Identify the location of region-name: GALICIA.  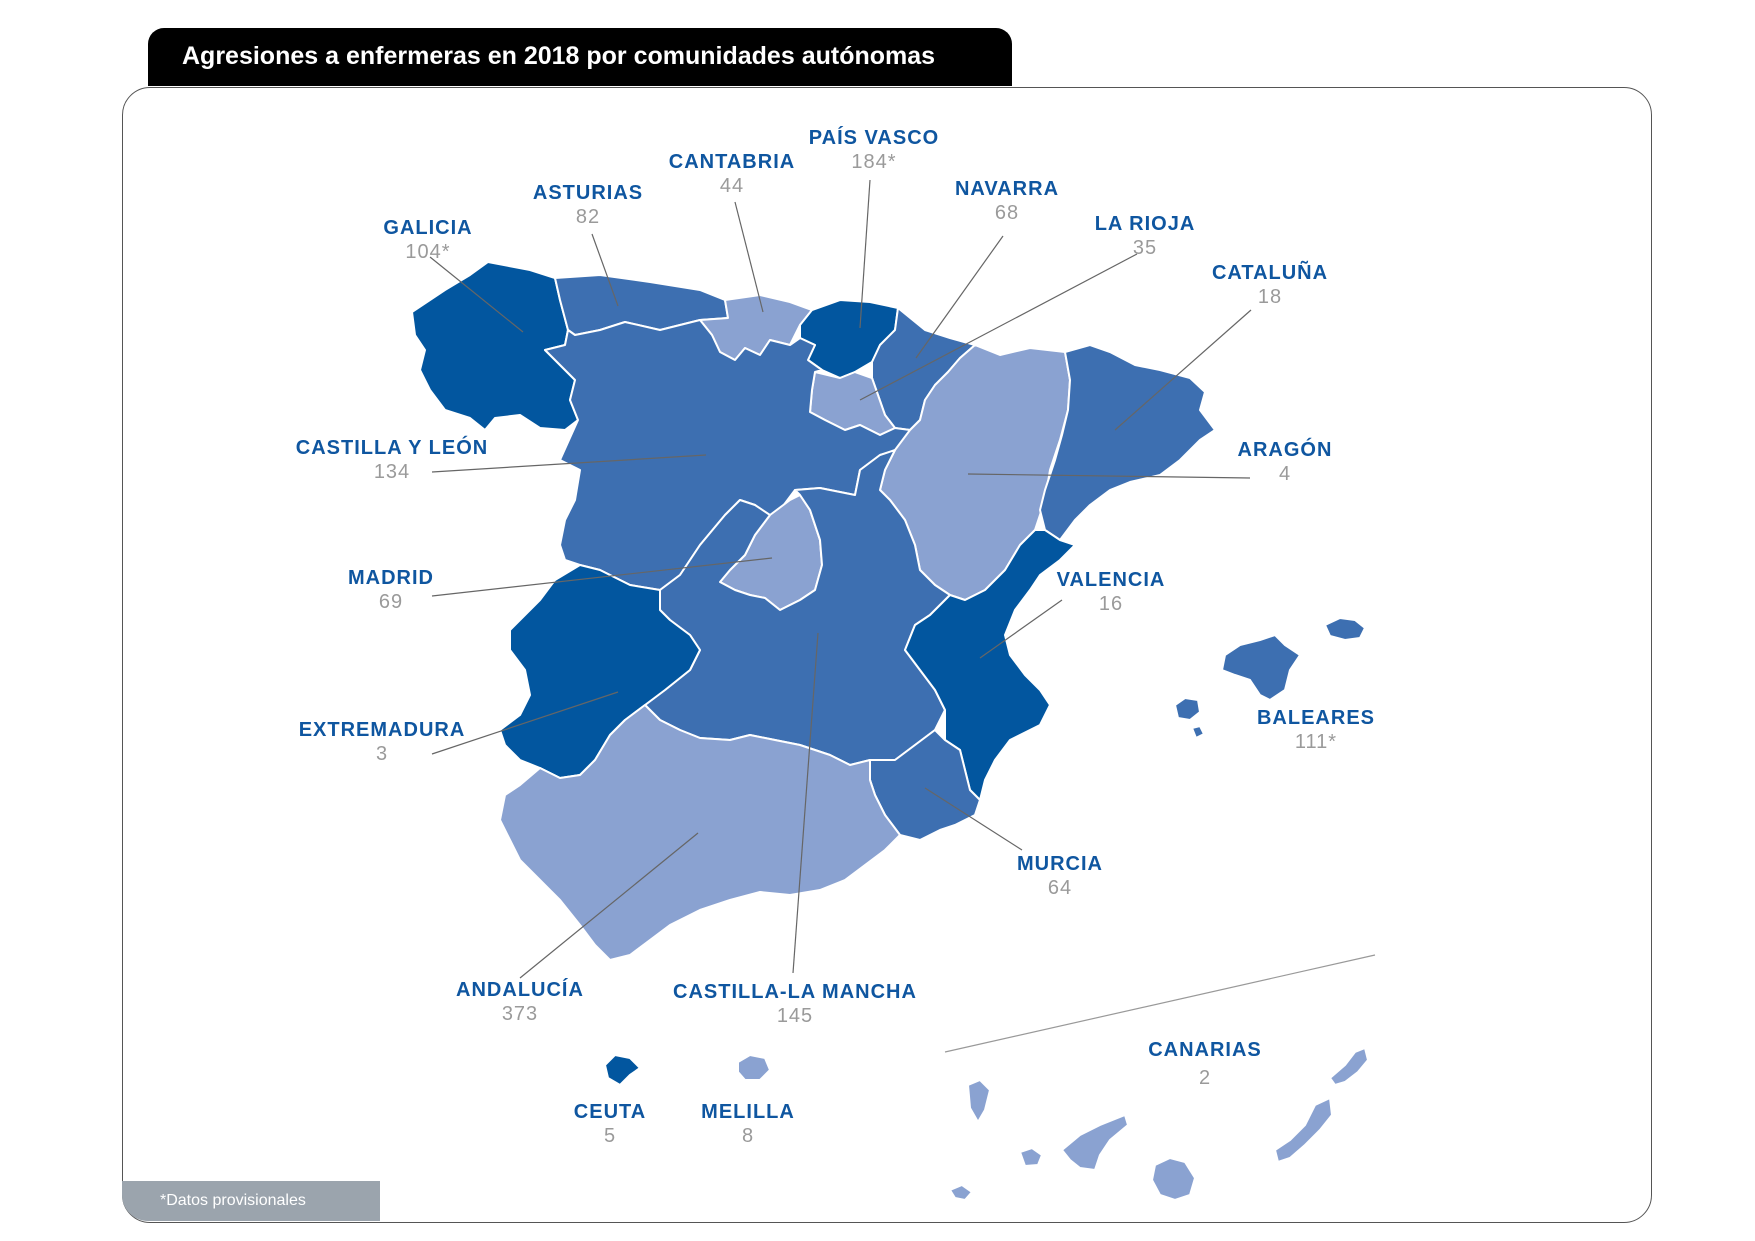
(428, 228).